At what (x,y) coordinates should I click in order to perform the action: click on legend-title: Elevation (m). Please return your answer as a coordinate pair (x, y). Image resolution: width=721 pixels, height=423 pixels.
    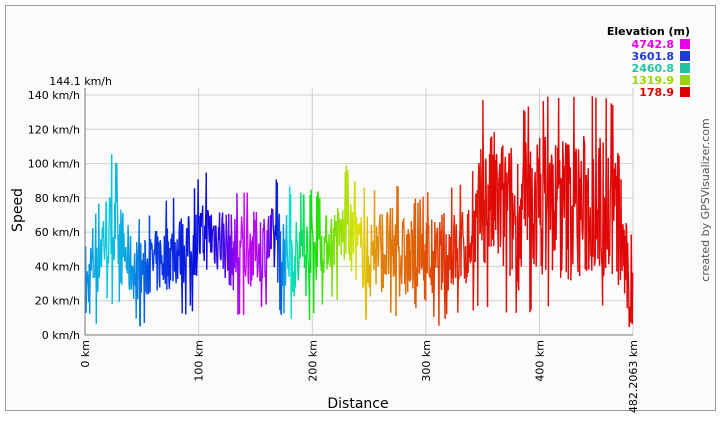
    Looking at the image, I should click on (648, 31).